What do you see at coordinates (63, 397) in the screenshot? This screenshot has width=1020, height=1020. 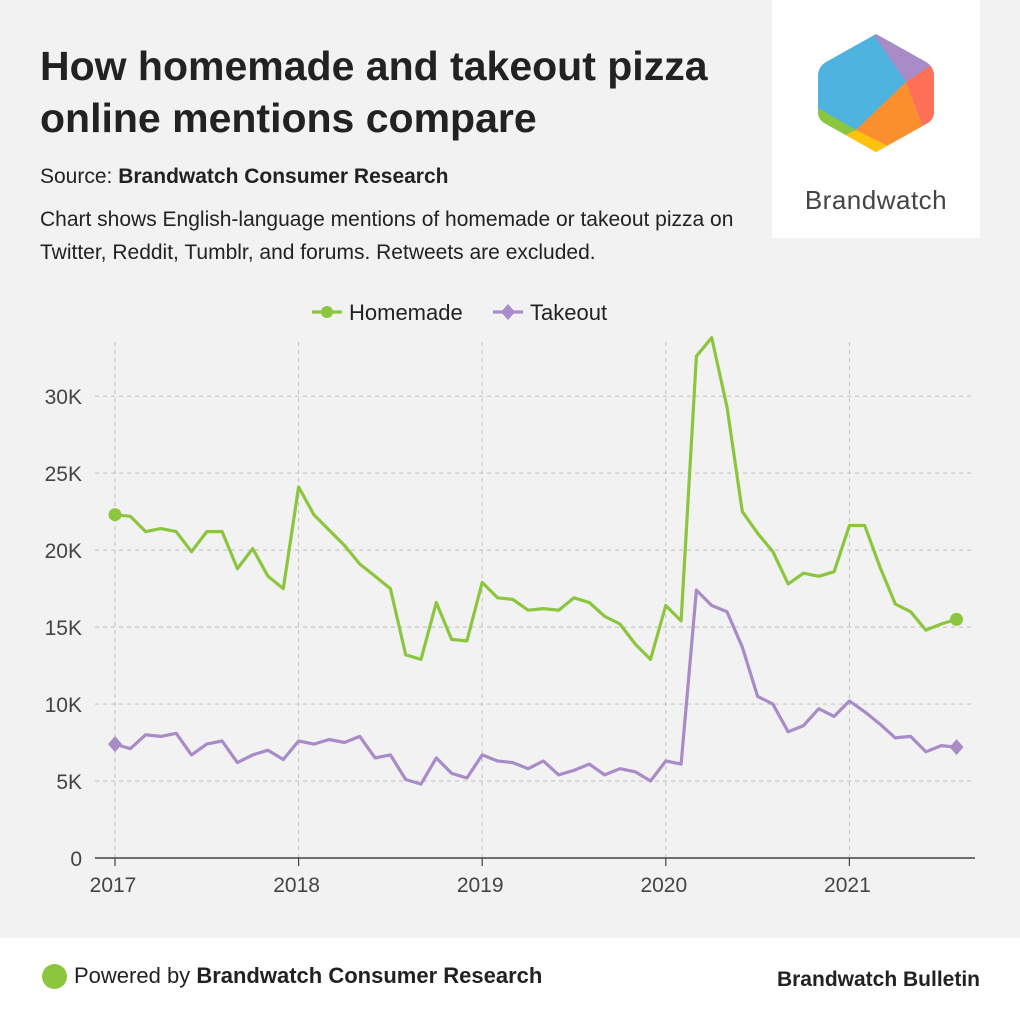 I see `y-tick-label: 30K` at bounding box center [63, 397].